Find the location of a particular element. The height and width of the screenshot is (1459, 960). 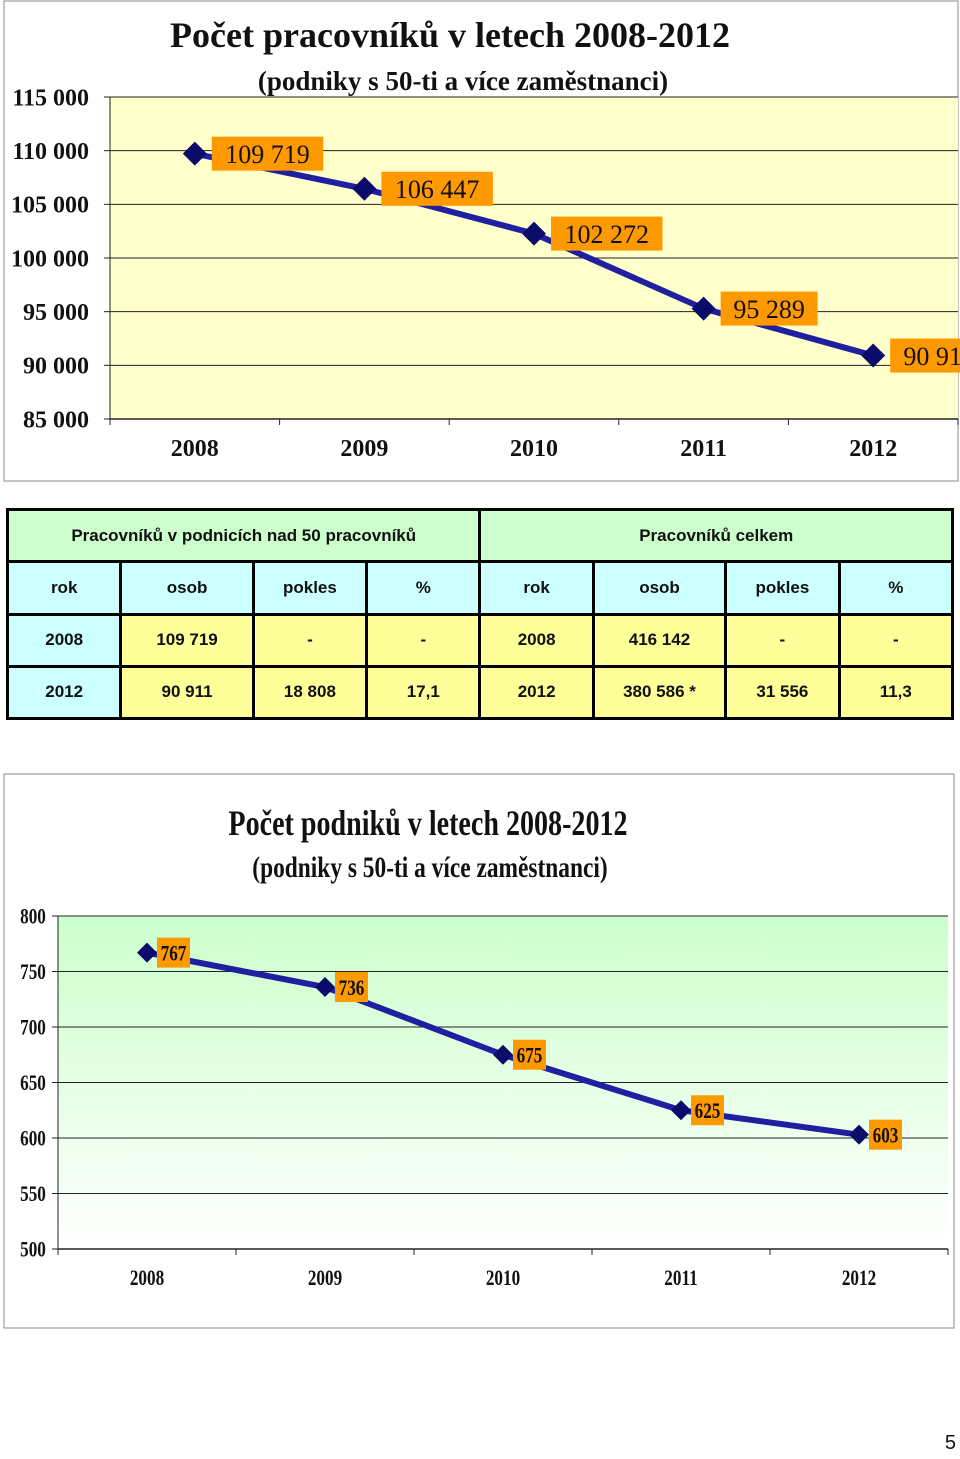

data-label-text: 90 911 is located at coordinates (931, 356).